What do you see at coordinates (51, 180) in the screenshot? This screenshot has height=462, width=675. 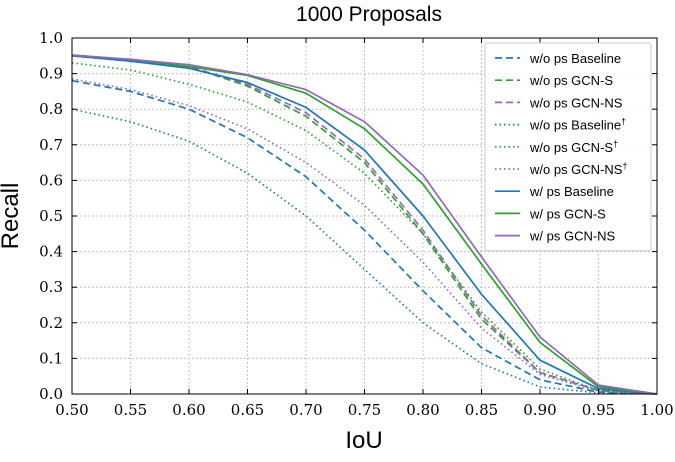 I see `y-tick-label: 0.6` at bounding box center [51, 180].